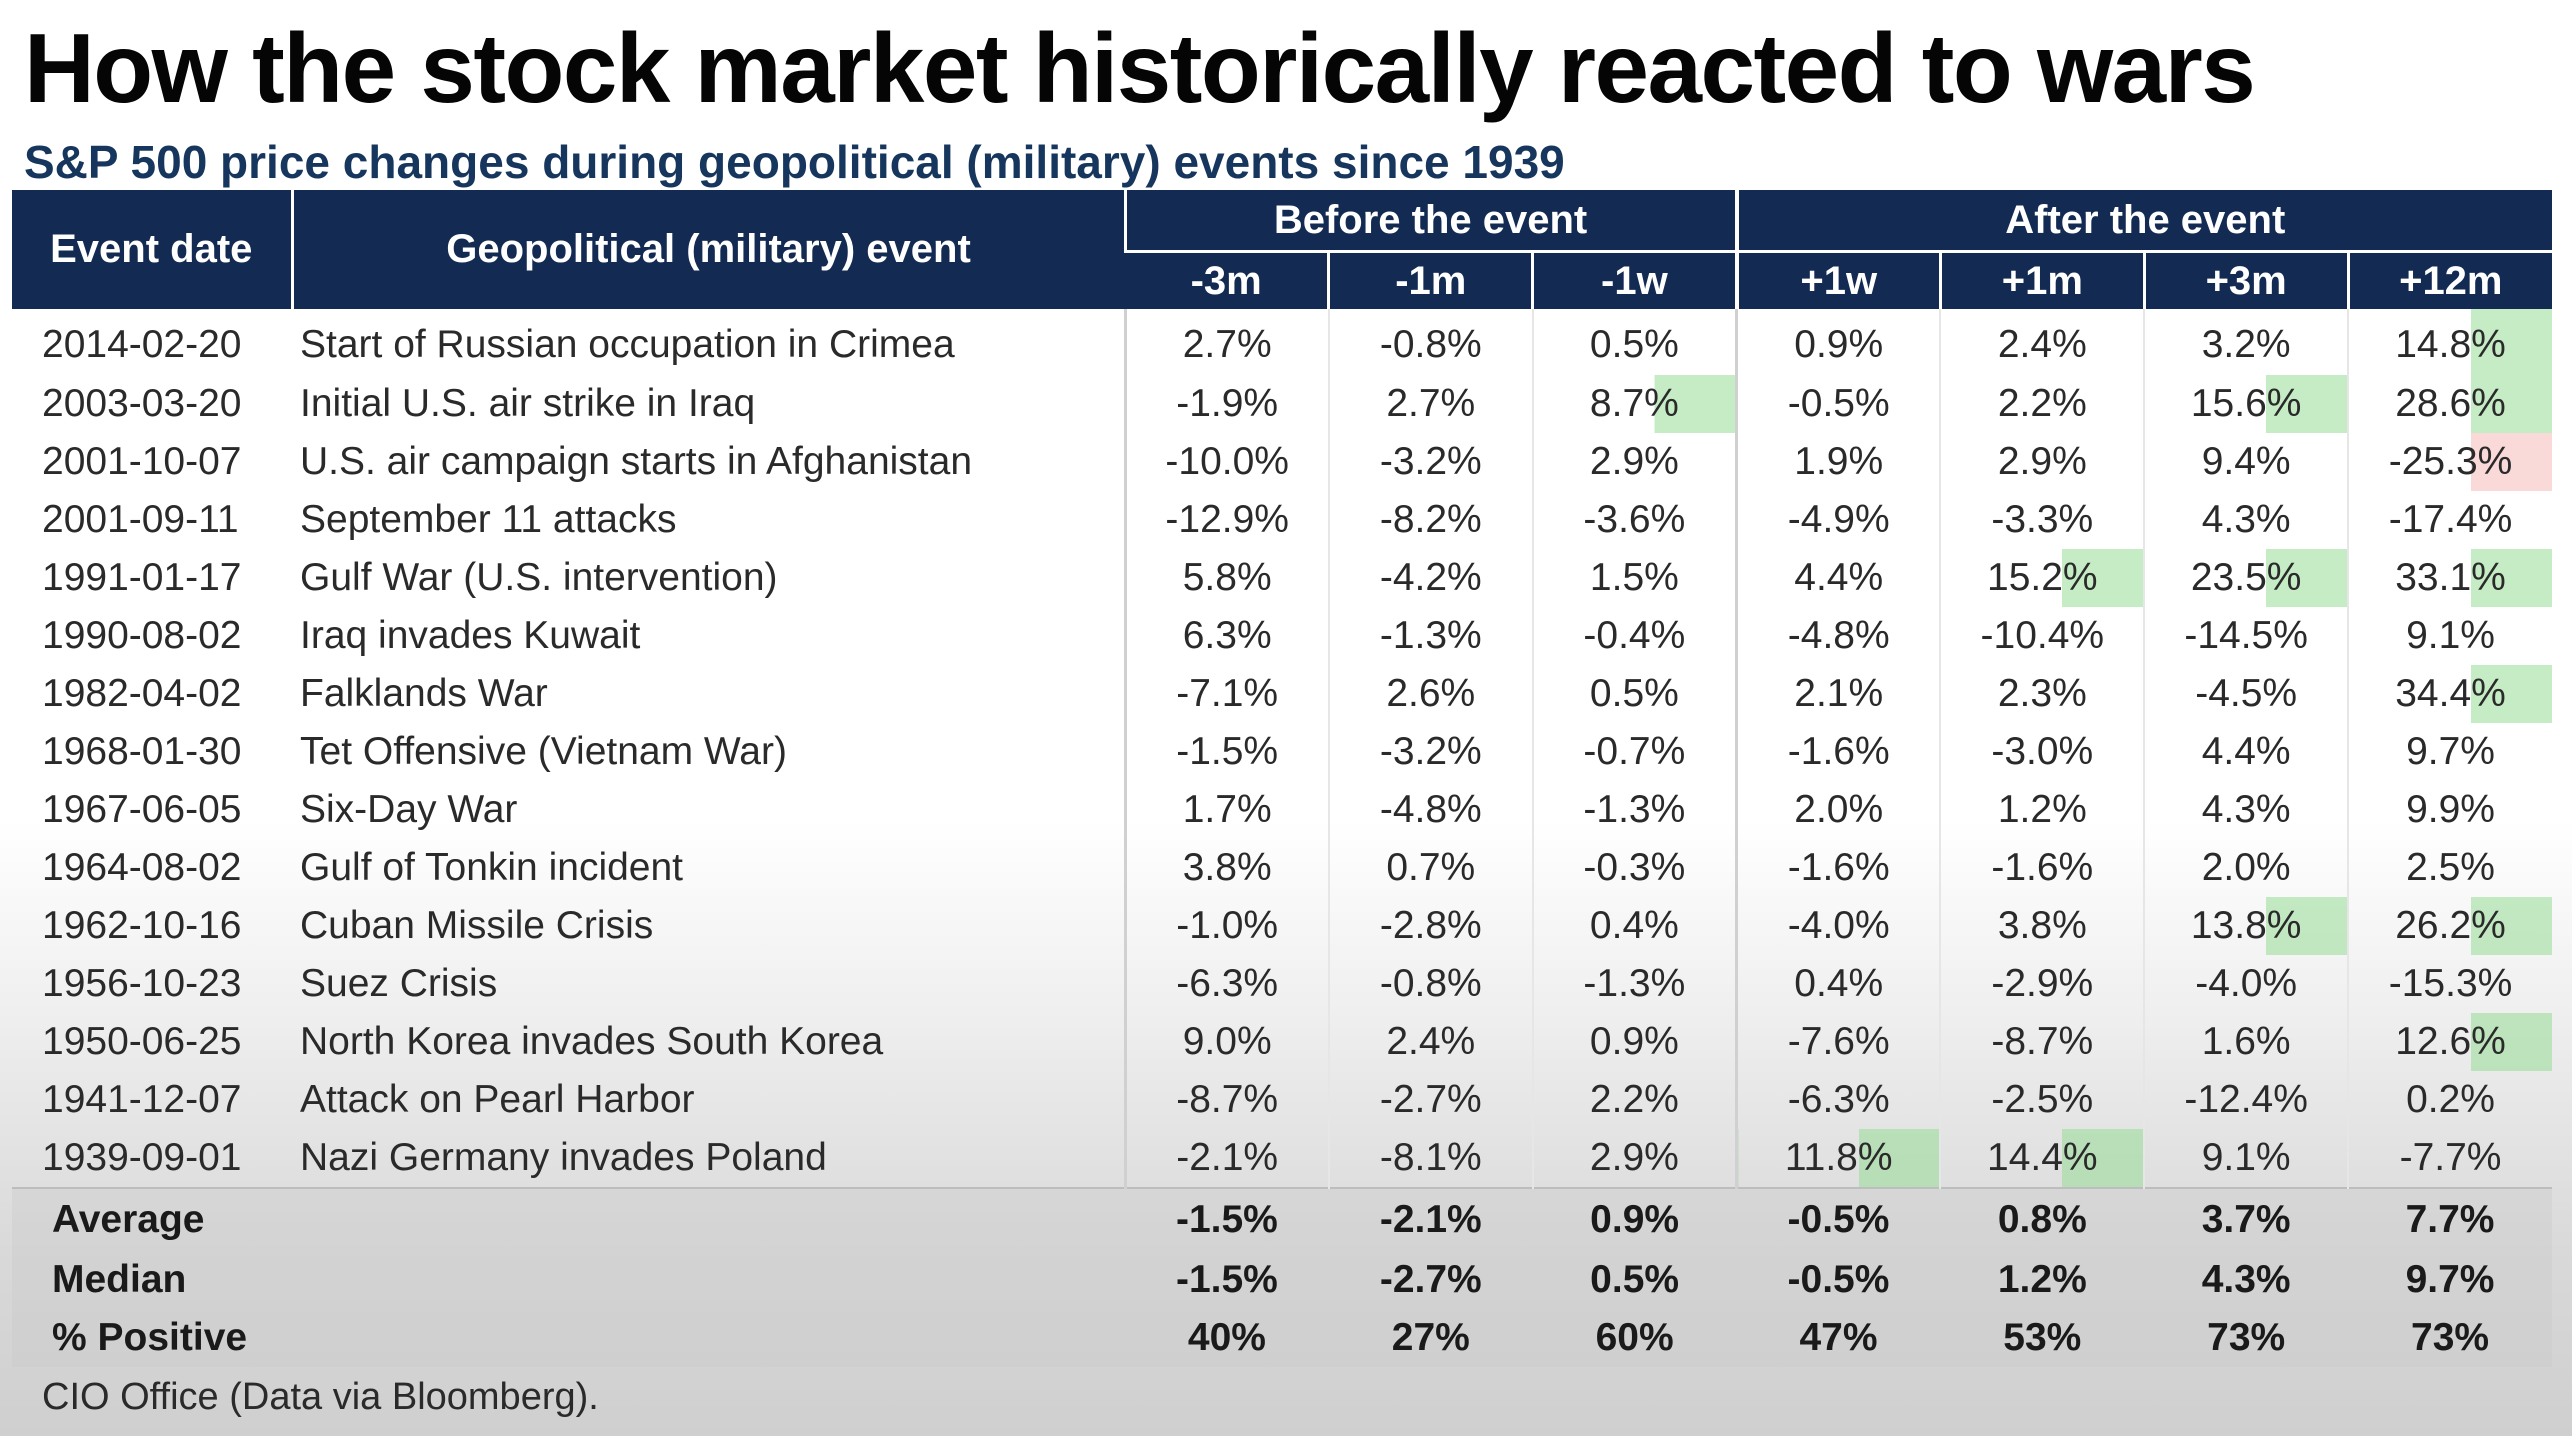  I want to click on cell-value: 33.1%, so click(2449, 578).